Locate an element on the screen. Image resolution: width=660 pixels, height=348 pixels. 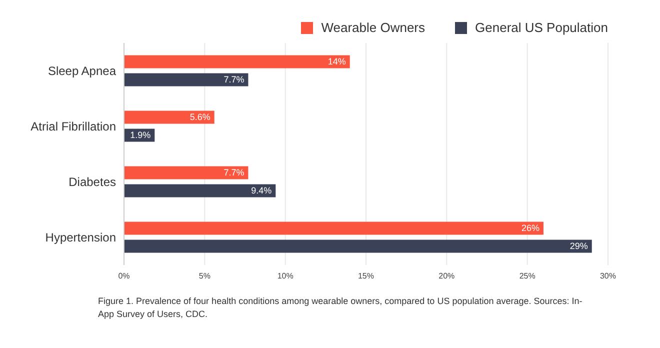
data-label: 1.9% is located at coordinates (140, 135).